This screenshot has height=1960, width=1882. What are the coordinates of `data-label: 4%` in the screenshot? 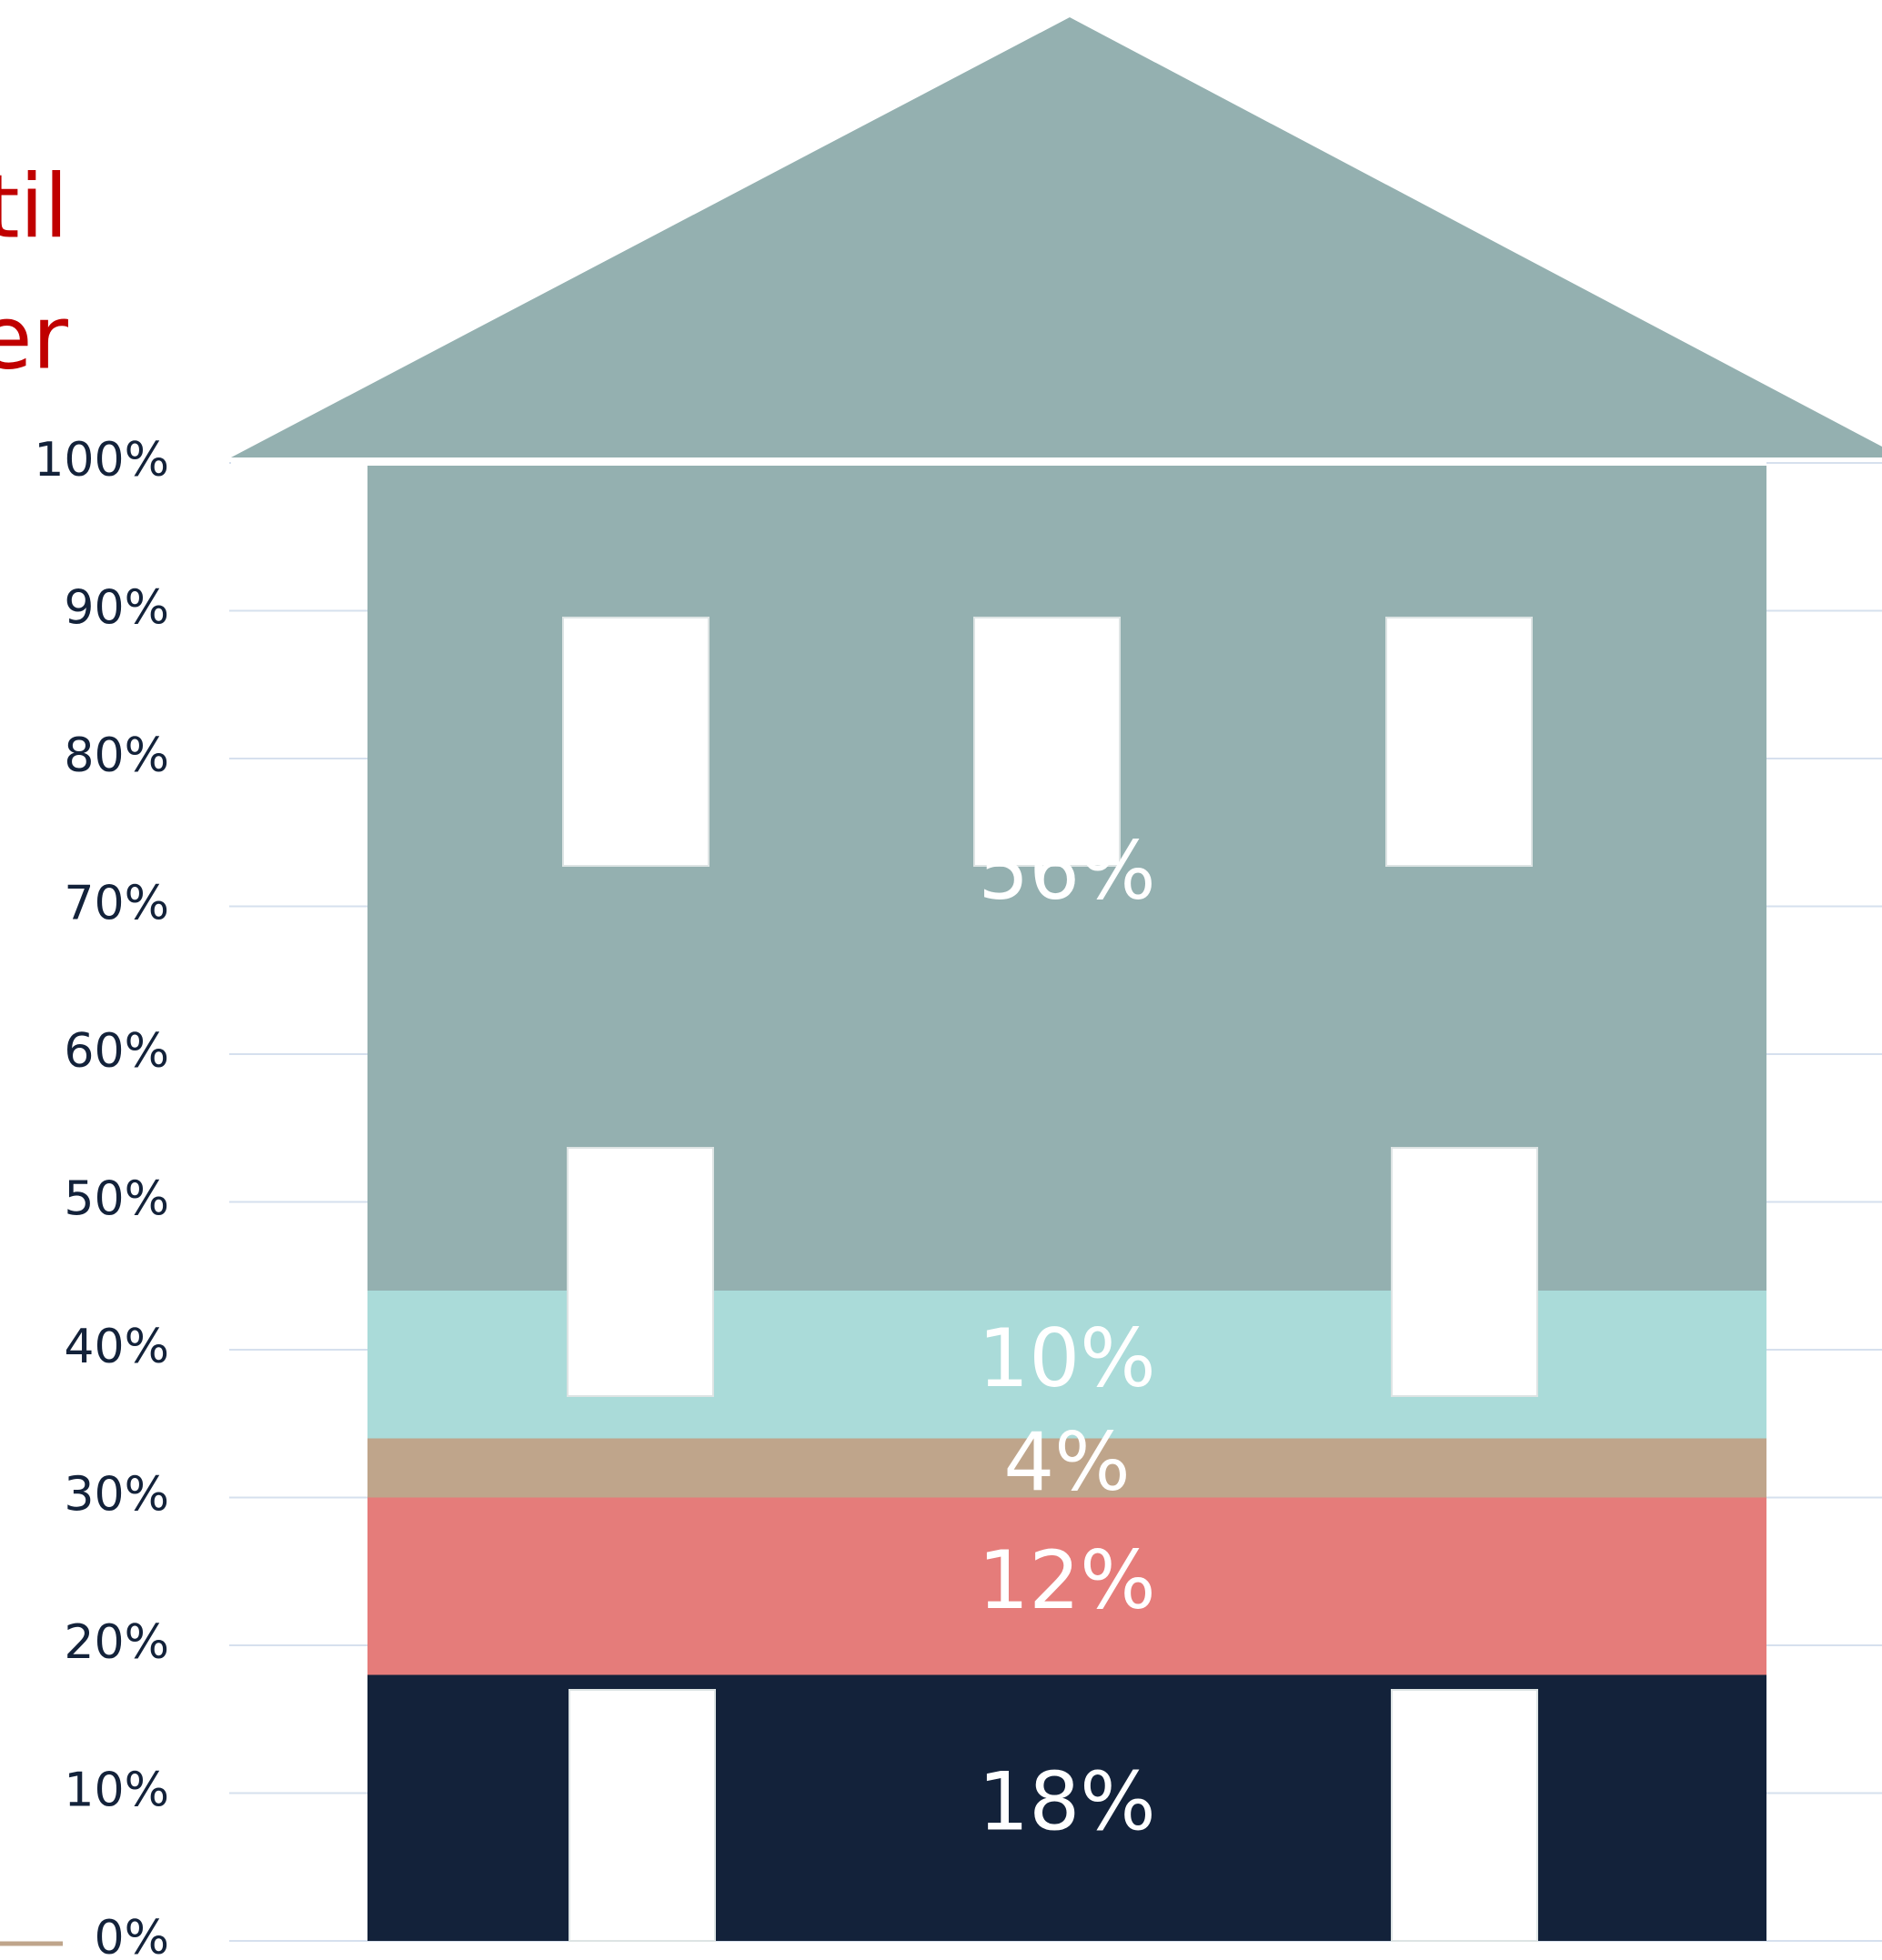 It's located at (1067, 1462).